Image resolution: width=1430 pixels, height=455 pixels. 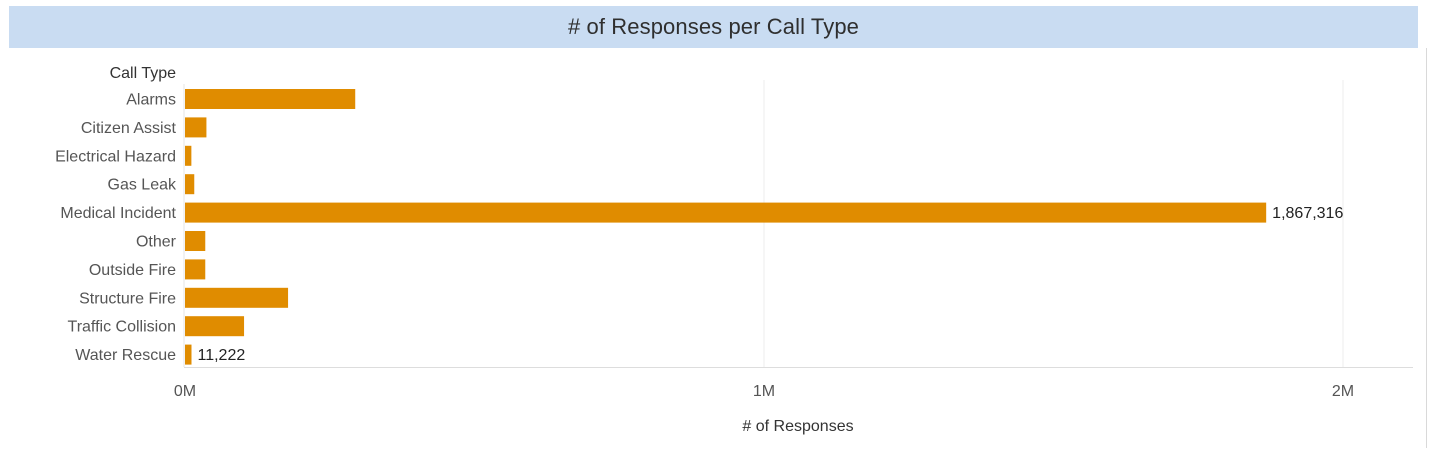 I want to click on data-label: 1,867,316, so click(x=1307, y=213).